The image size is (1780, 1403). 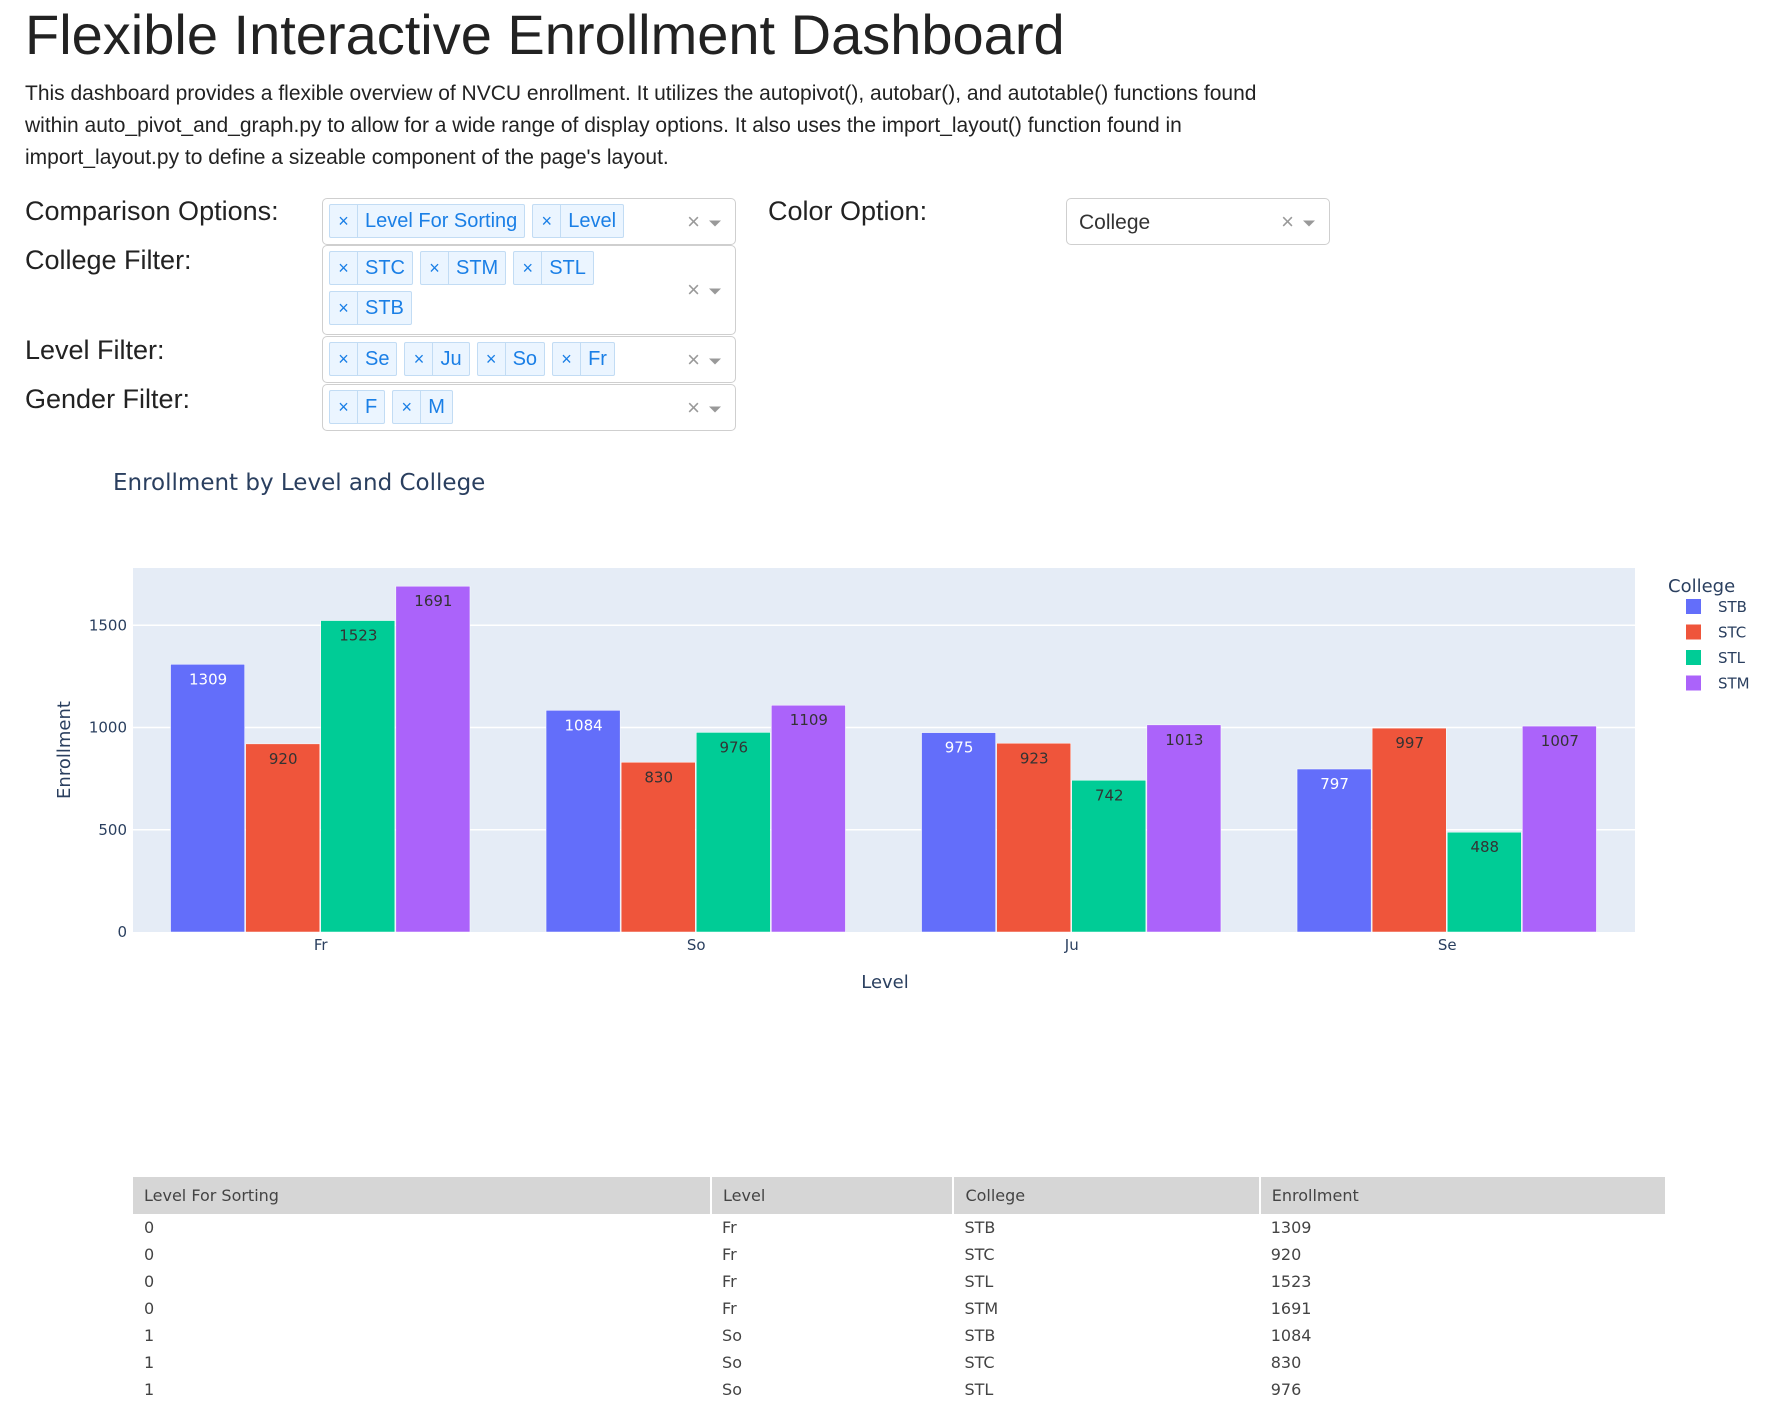 I want to click on bar-stl-fr, so click(x=358, y=776).